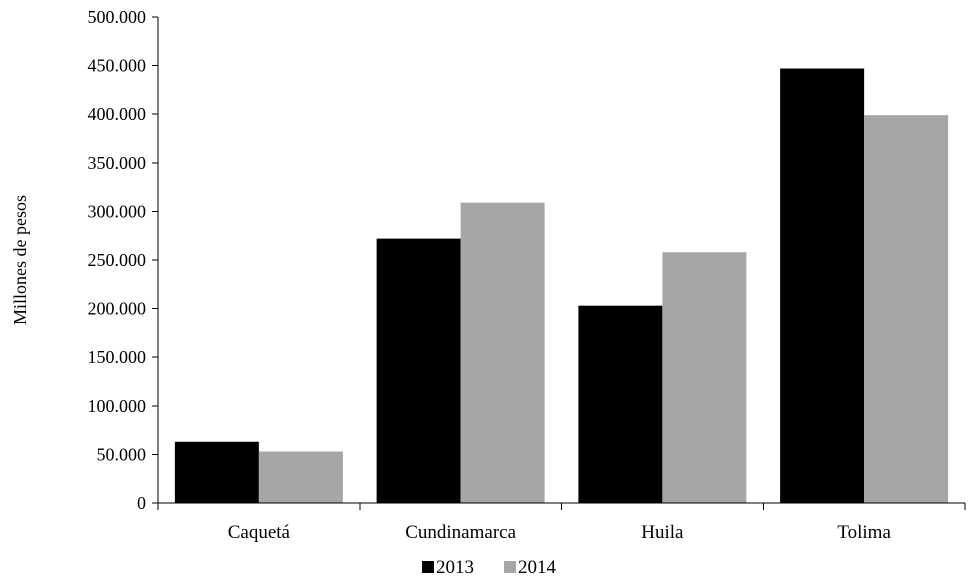 Image resolution: width=974 pixels, height=583 pixels. I want to click on y-tick-label: 400.000, so click(117, 114).